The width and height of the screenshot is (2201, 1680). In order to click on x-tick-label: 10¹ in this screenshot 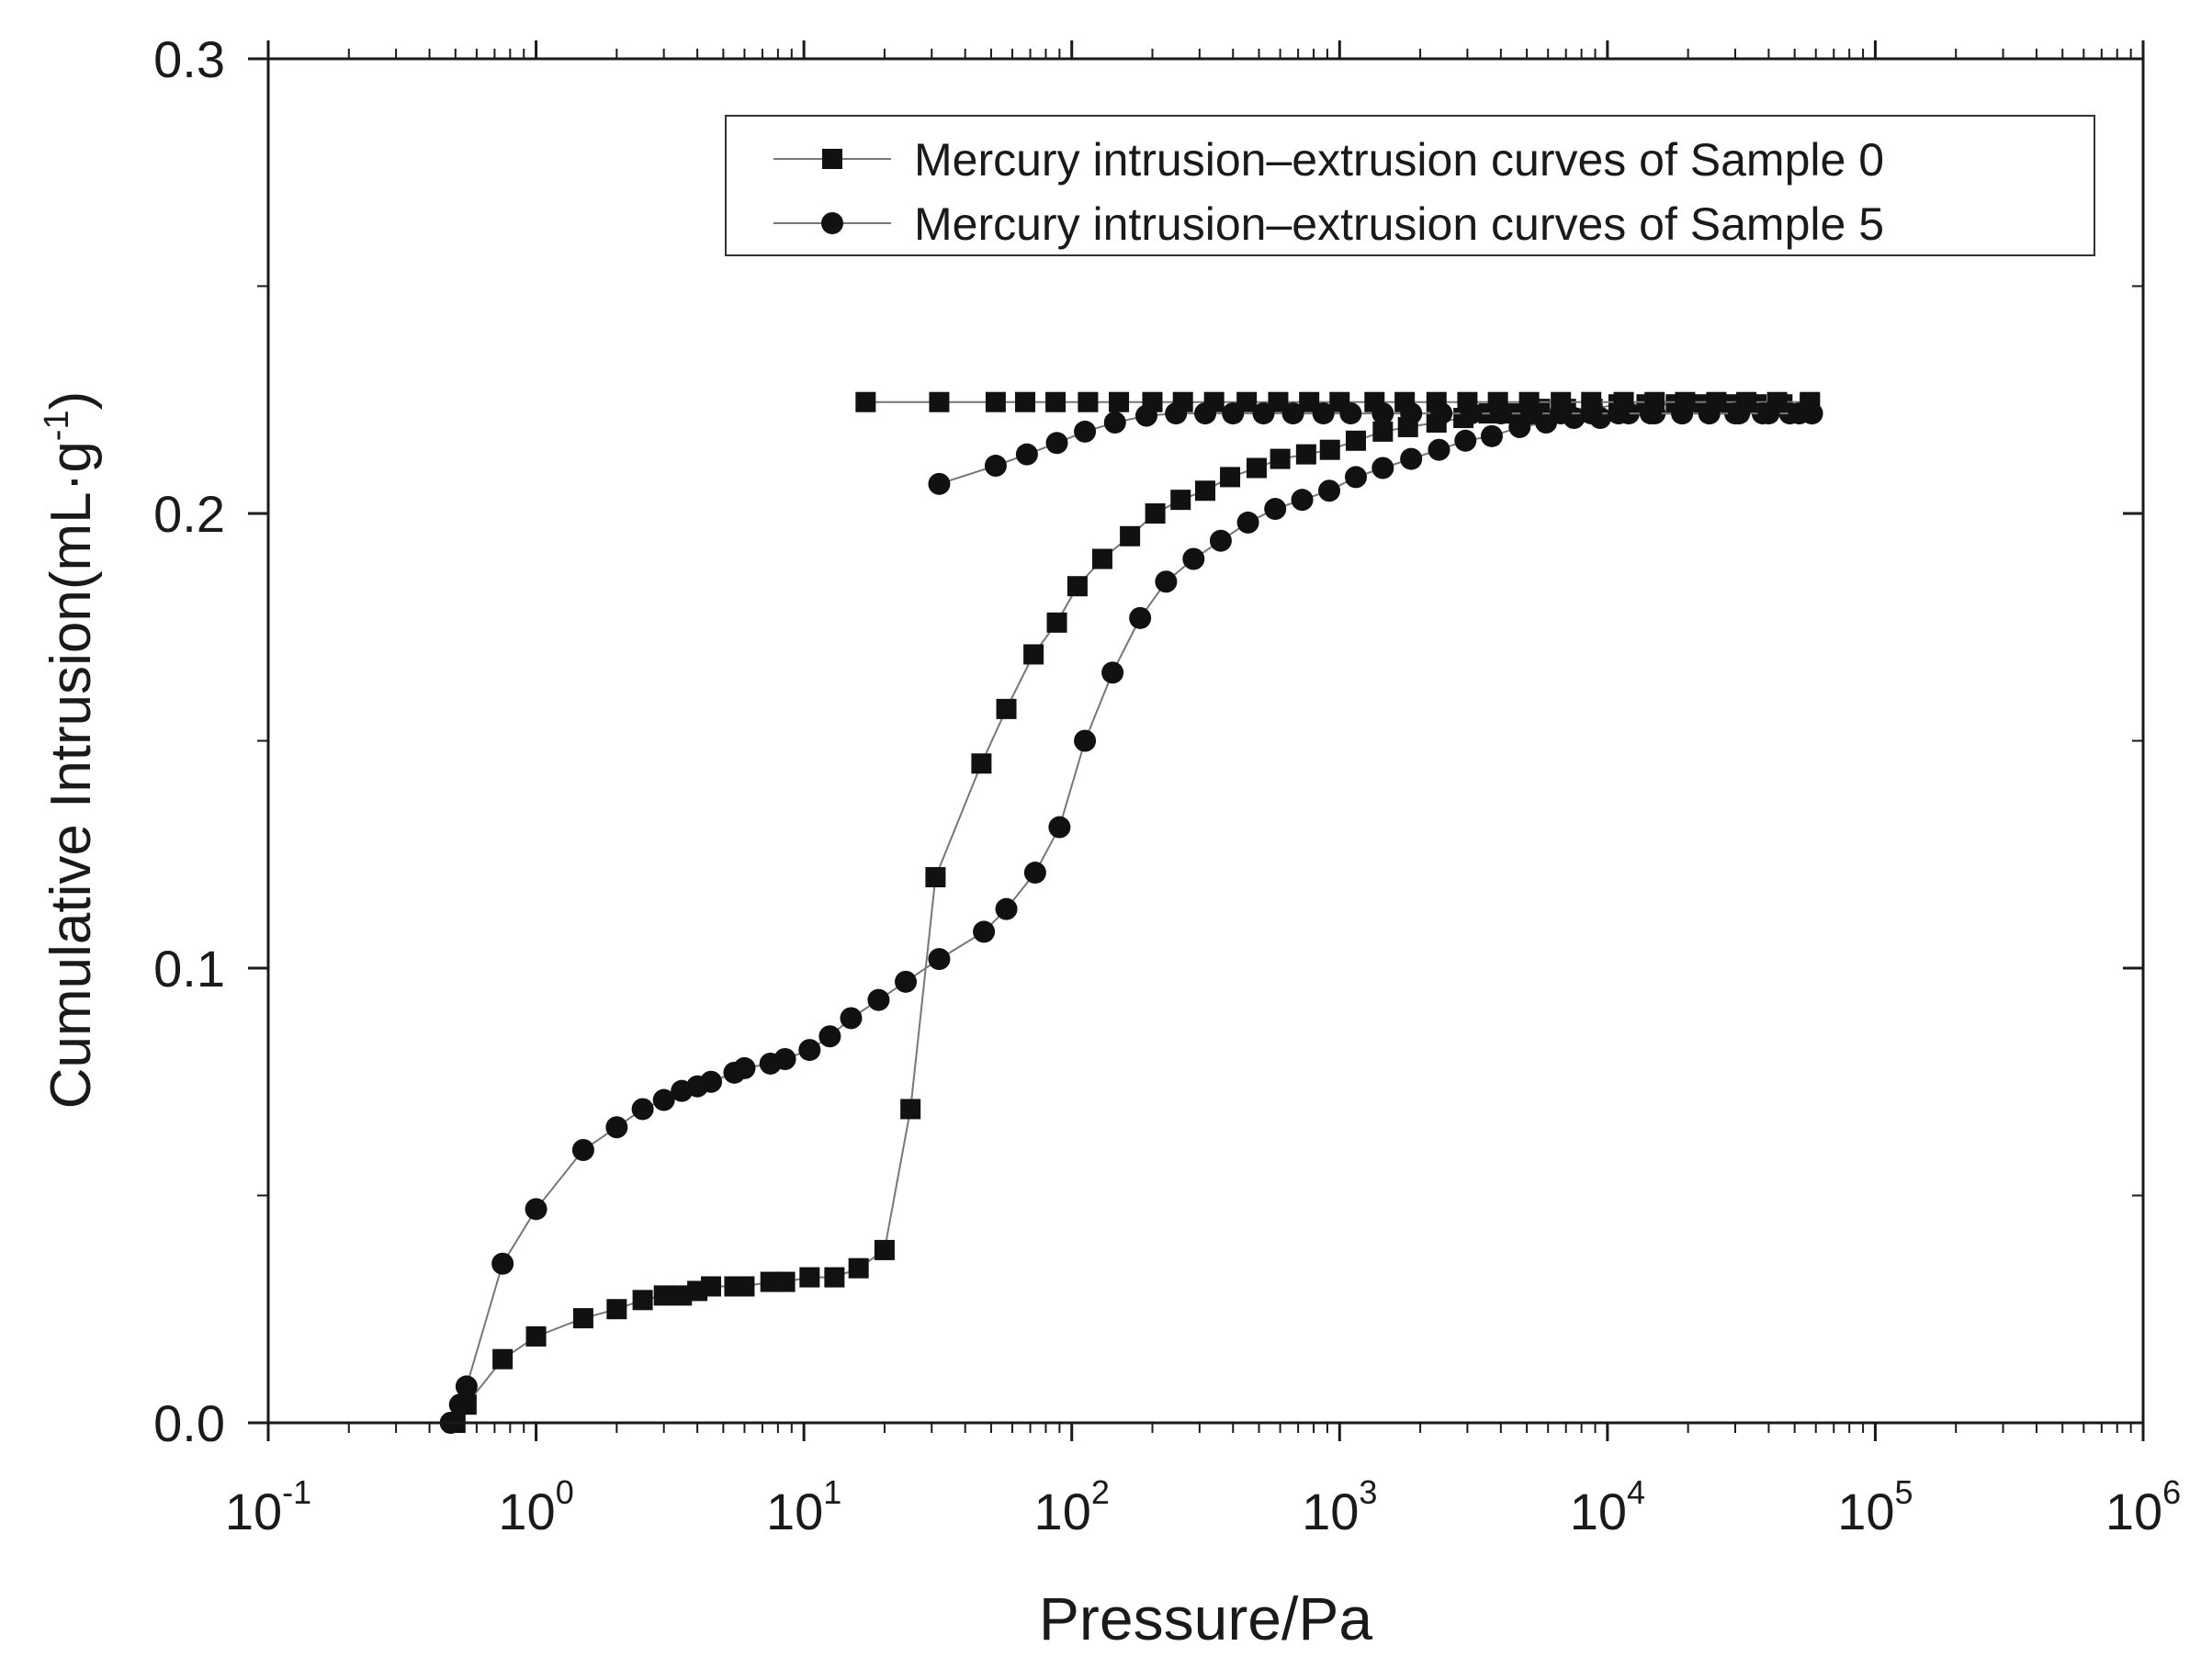, I will do `click(803, 1506)`.